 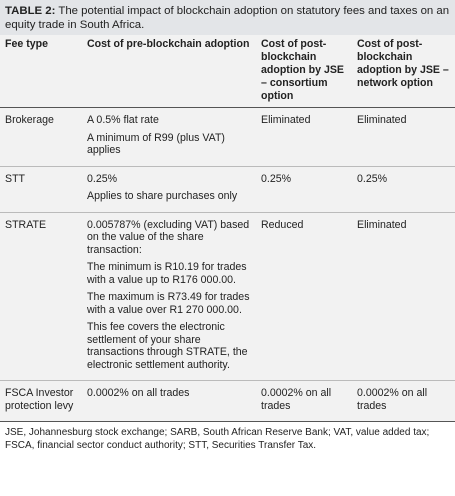 What do you see at coordinates (29, 120) in the screenshot?
I see `cell-text: Brokerage` at bounding box center [29, 120].